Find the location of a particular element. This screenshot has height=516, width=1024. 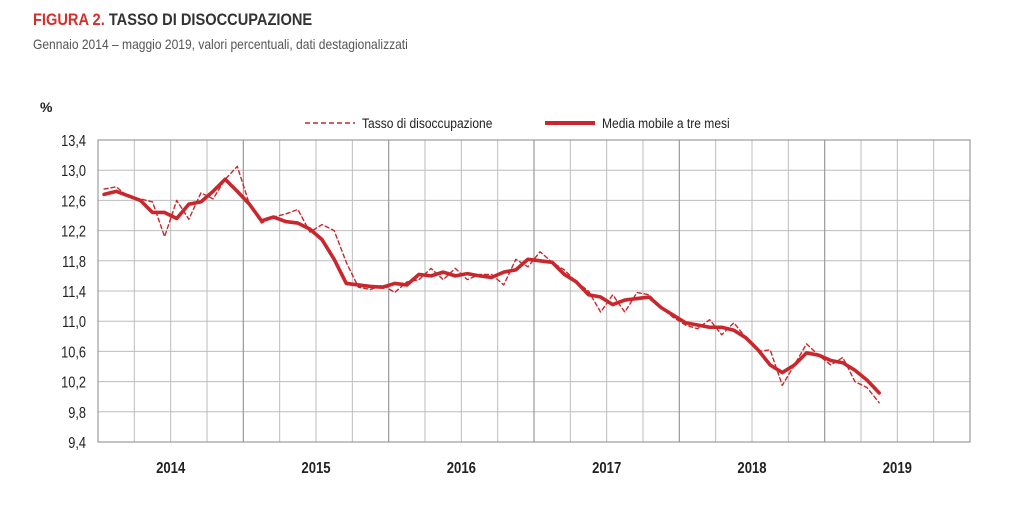

y-axis-label: % is located at coordinates (46, 107).